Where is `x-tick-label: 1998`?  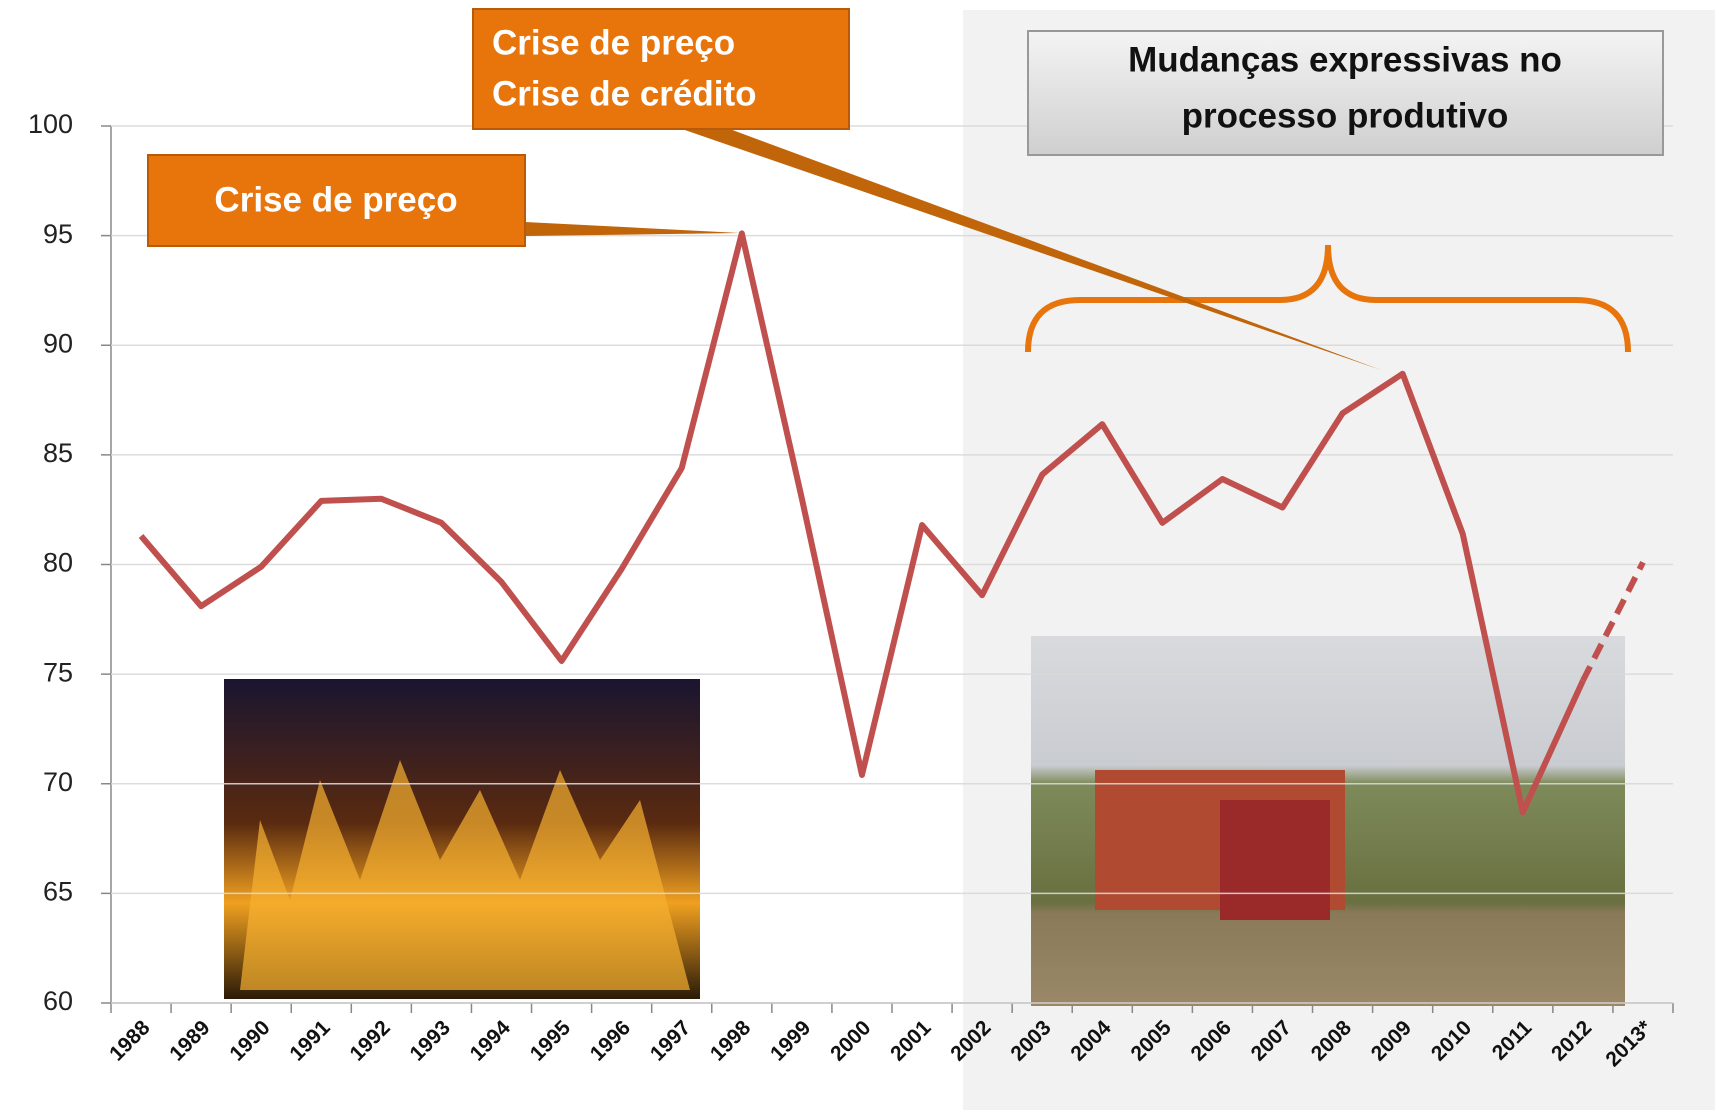
x-tick-label: 1998 is located at coordinates (731, 1041).